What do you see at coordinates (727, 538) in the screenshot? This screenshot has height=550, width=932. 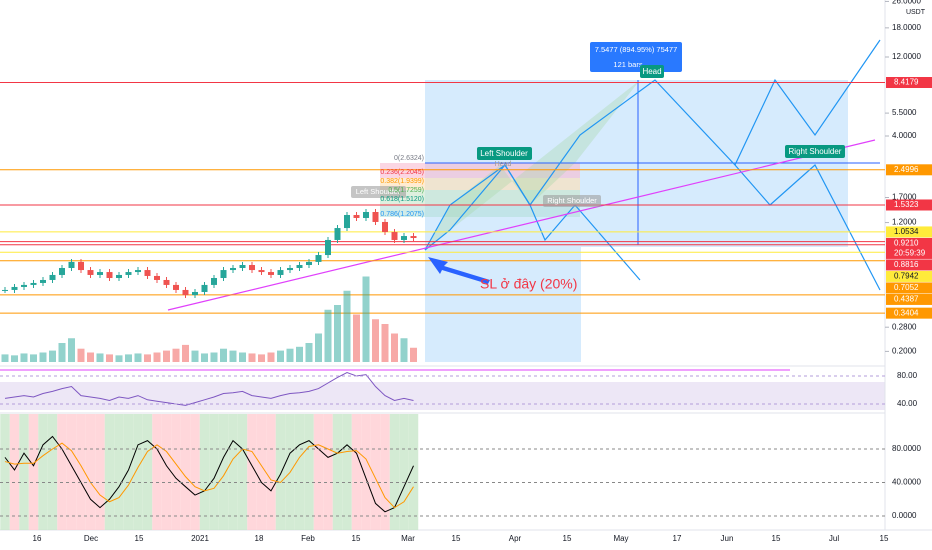 I see `time-label: Jun` at bounding box center [727, 538].